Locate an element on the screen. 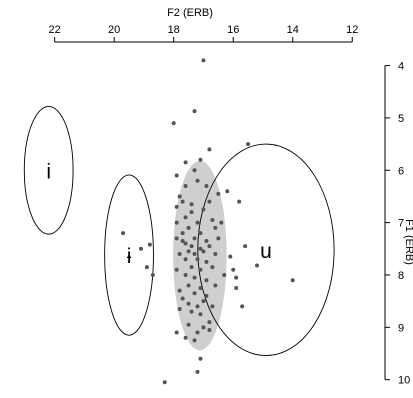 Image resolution: width=413 pixels, height=398 pixels. x-tick-label: 14 is located at coordinates (293, 30).